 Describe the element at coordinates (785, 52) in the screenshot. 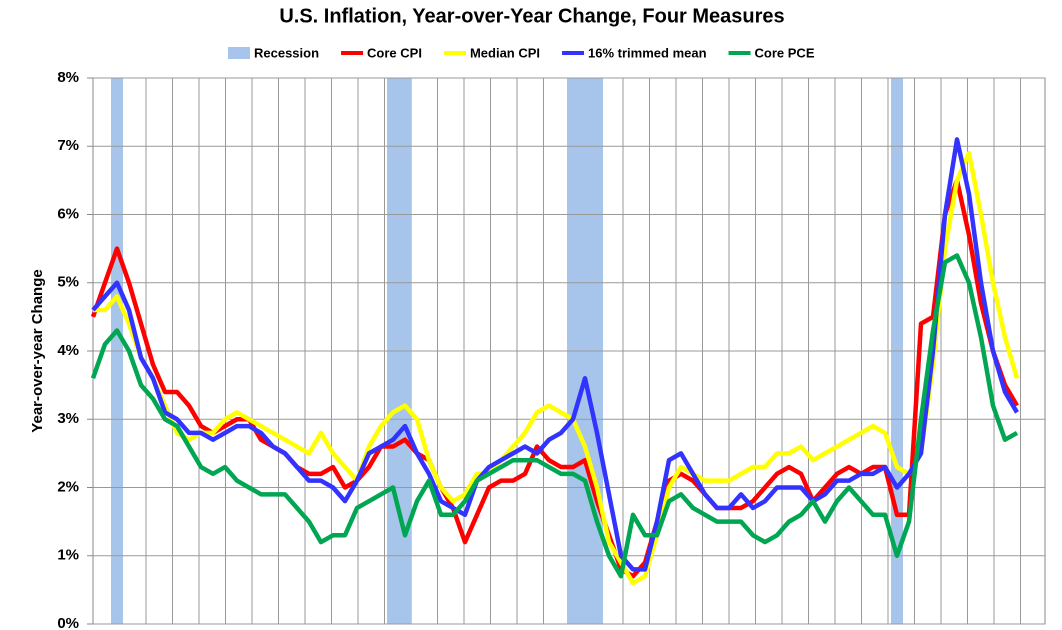

I see `legend-label: Core PCE` at that location.